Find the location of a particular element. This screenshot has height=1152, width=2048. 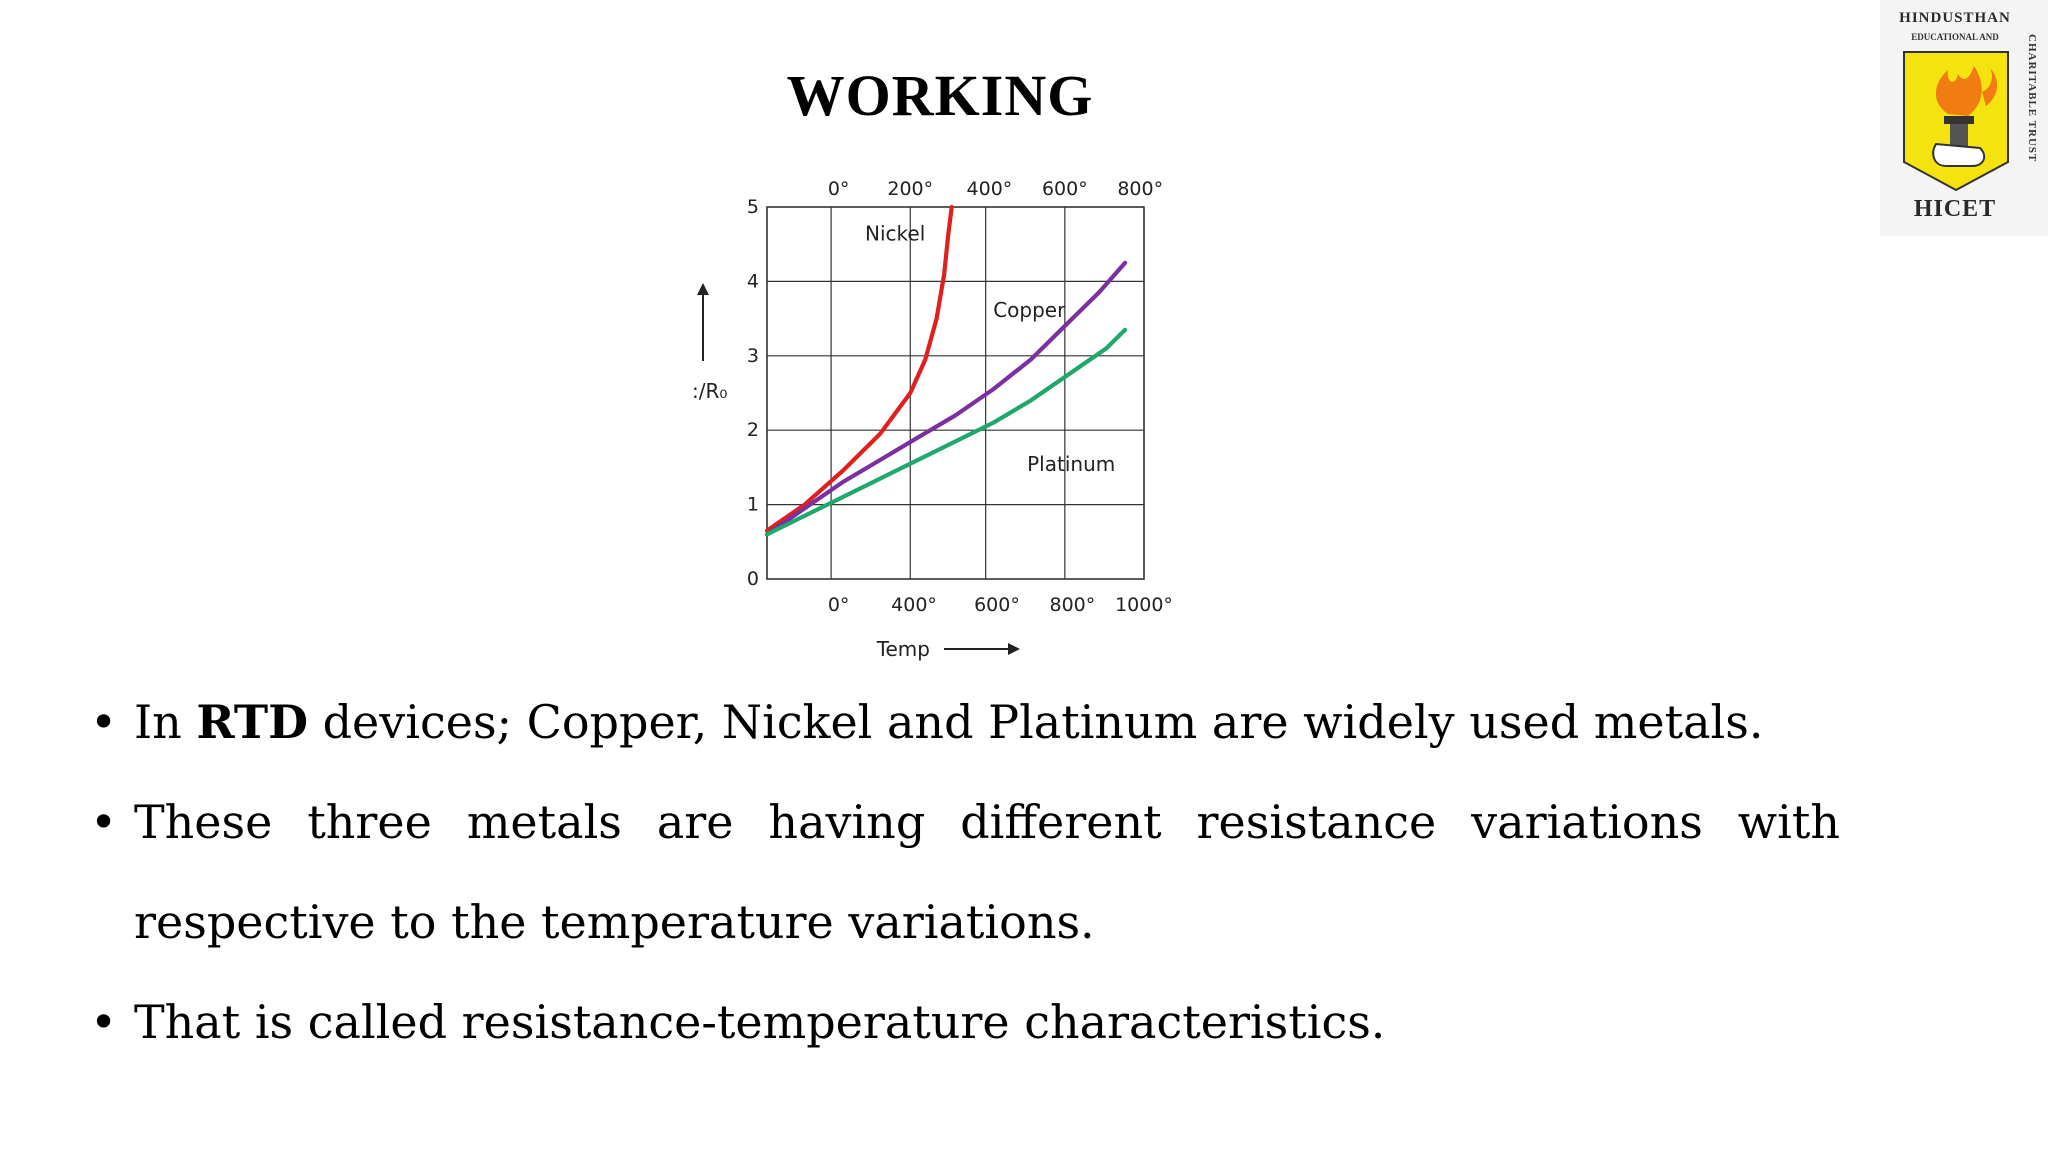

y-tick-label: 5 is located at coordinates (753, 207).